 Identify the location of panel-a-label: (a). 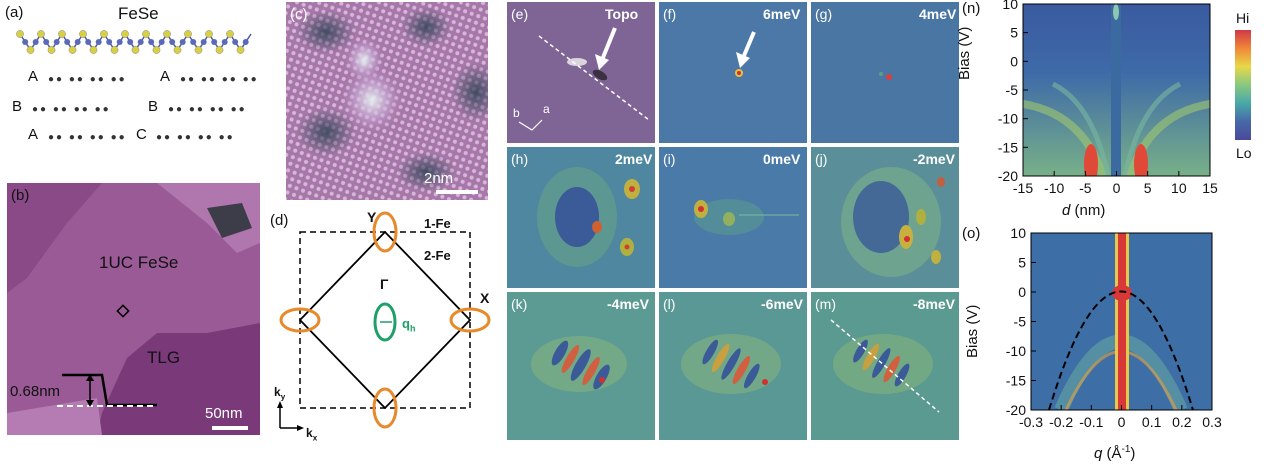
(14, 12).